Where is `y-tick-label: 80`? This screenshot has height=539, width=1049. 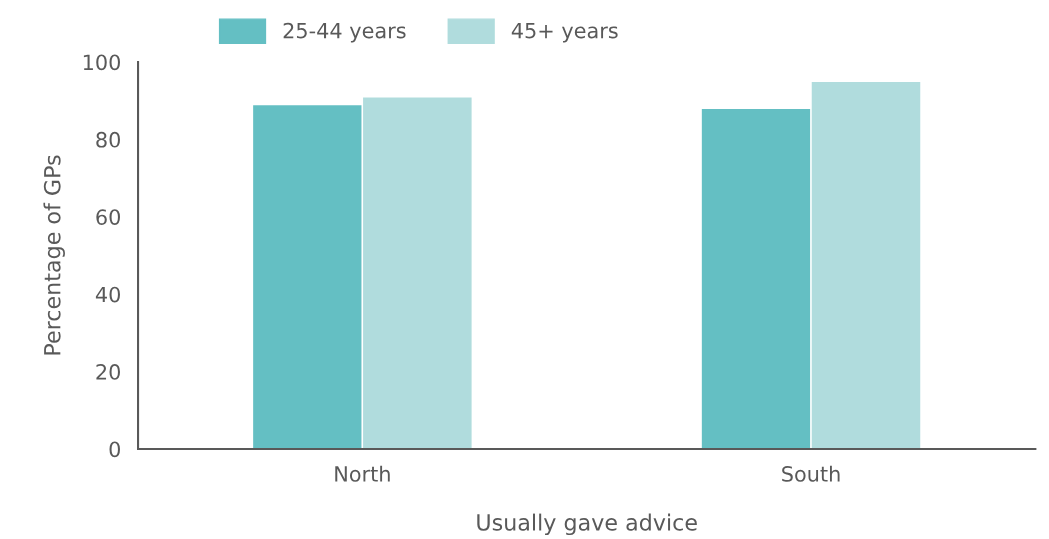
y-tick-label: 80 is located at coordinates (108, 139).